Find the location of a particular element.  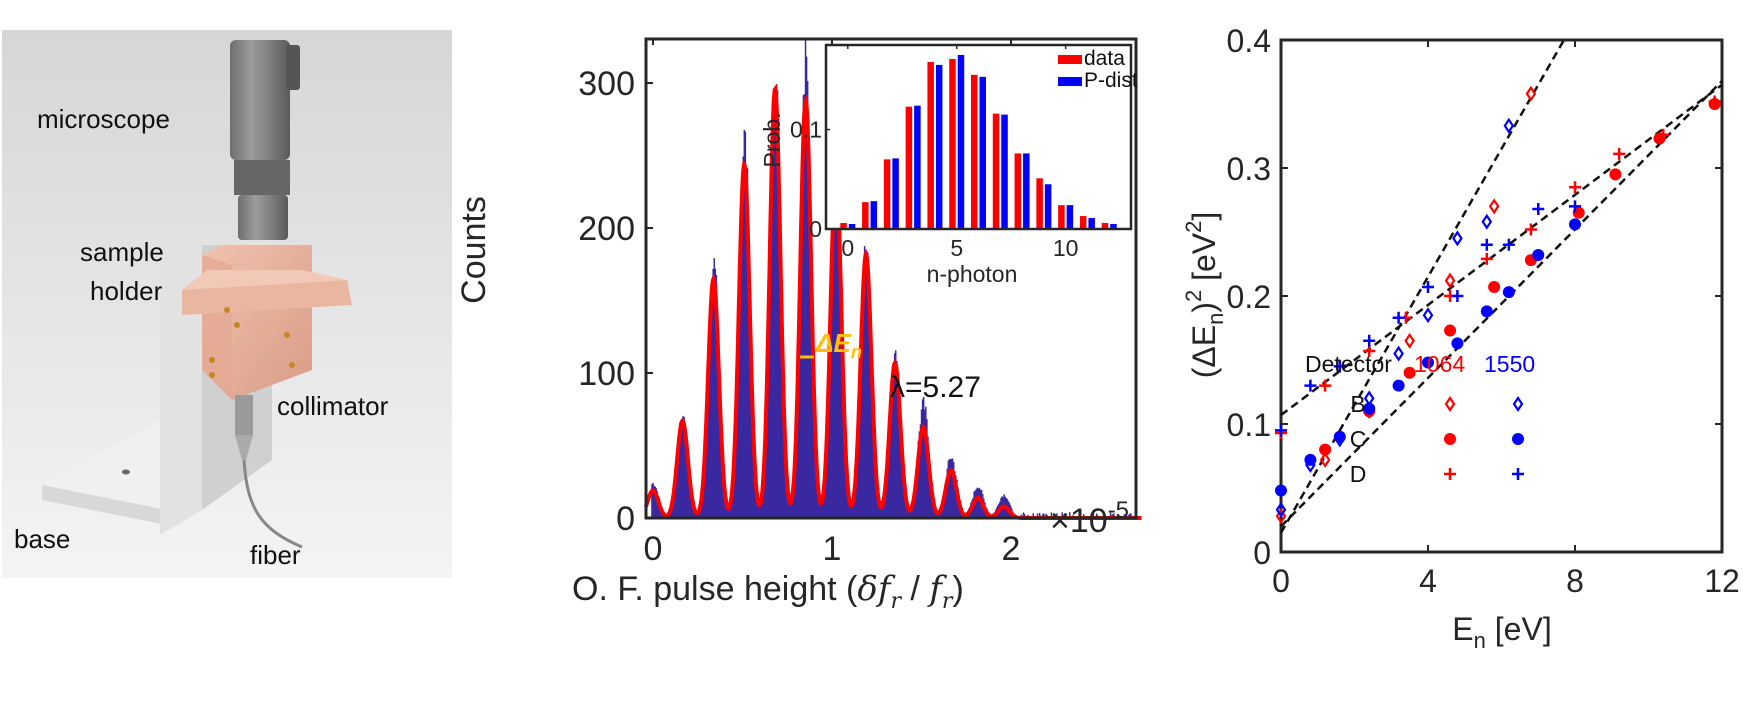

inset-y-label: Prob. is located at coordinates (772, 140).